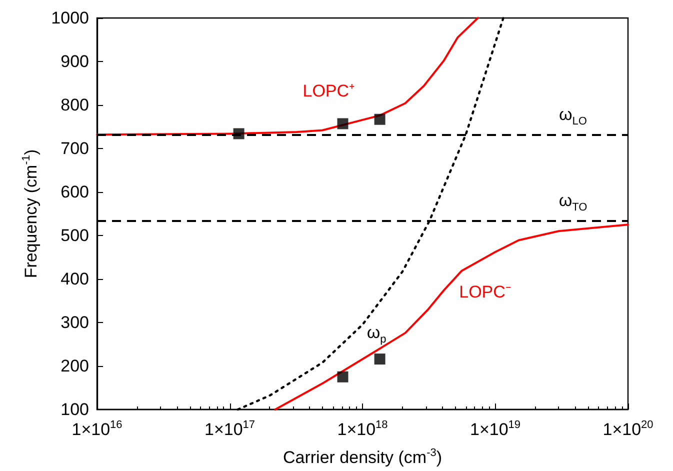 This screenshot has height=471, width=673. What do you see at coordinates (74, 235) in the screenshot?
I see `y-tick-label: 500` at bounding box center [74, 235].